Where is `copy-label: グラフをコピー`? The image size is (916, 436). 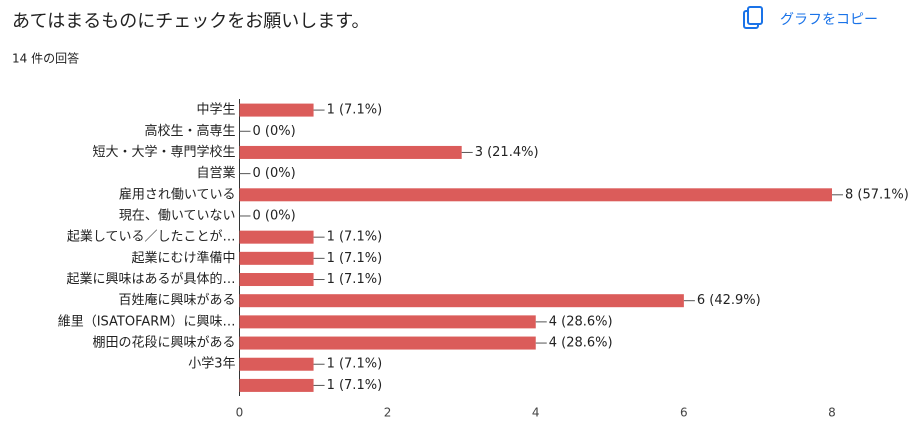
copy-label: グラフをコピー is located at coordinates (829, 20).